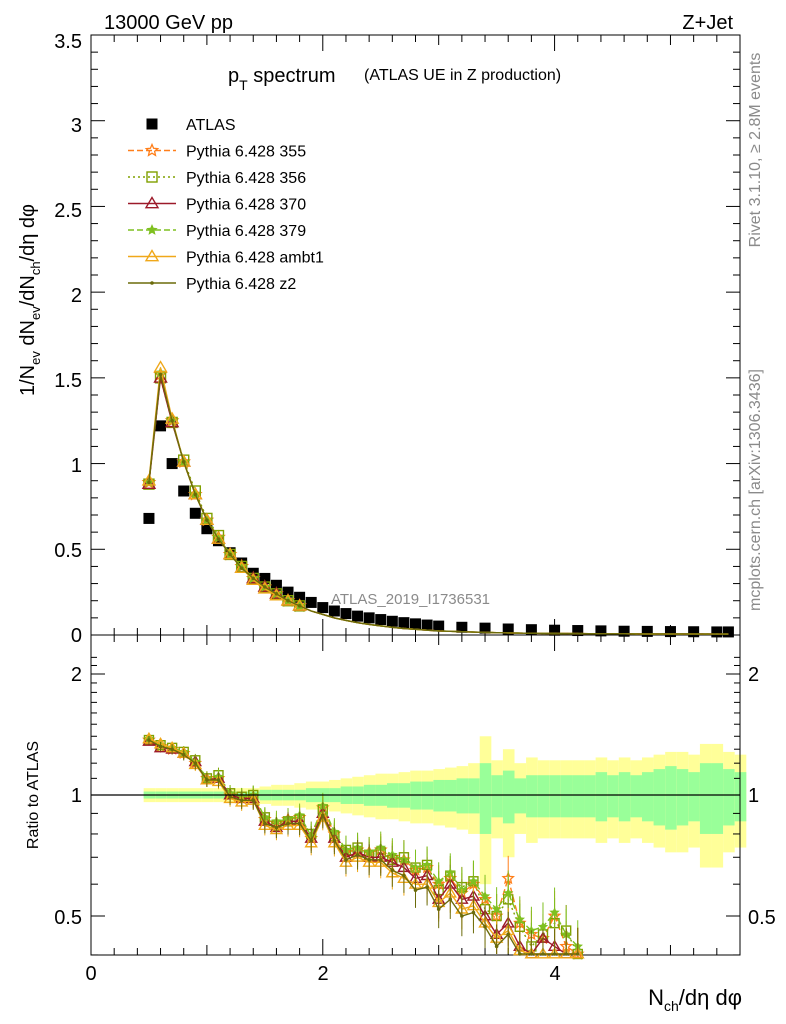  I want to click on analysis-watermark: ATLAS_2019_I1736531, so click(410, 599).